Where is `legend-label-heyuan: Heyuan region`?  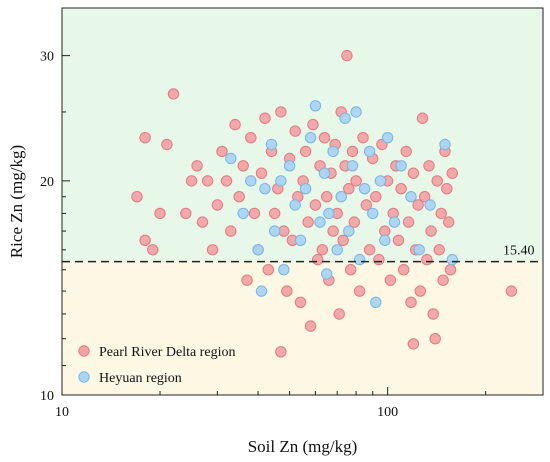
legend-label-heyuan: Heyuan region is located at coordinates (140, 378).